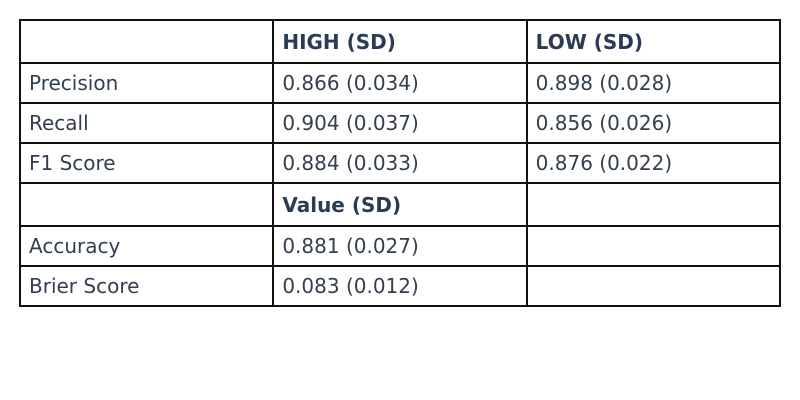  What do you see at coordinates (146, 204) in the screenshot?
I see `subheader-blank-cell` at bounding box center [146, 204].